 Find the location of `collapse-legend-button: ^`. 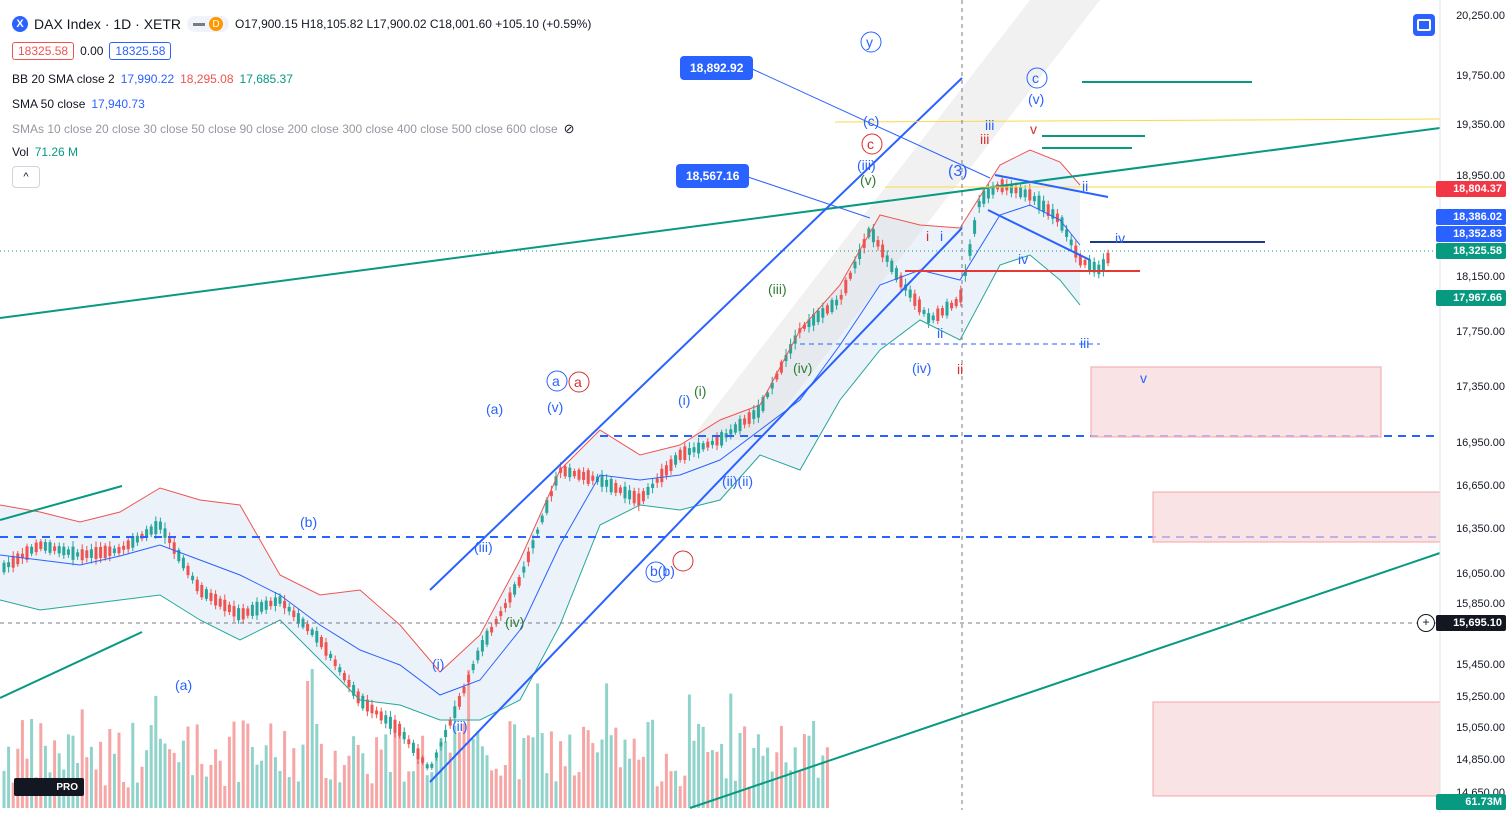

collapse-legend-button: ^ is located at coordinates (26, 177).